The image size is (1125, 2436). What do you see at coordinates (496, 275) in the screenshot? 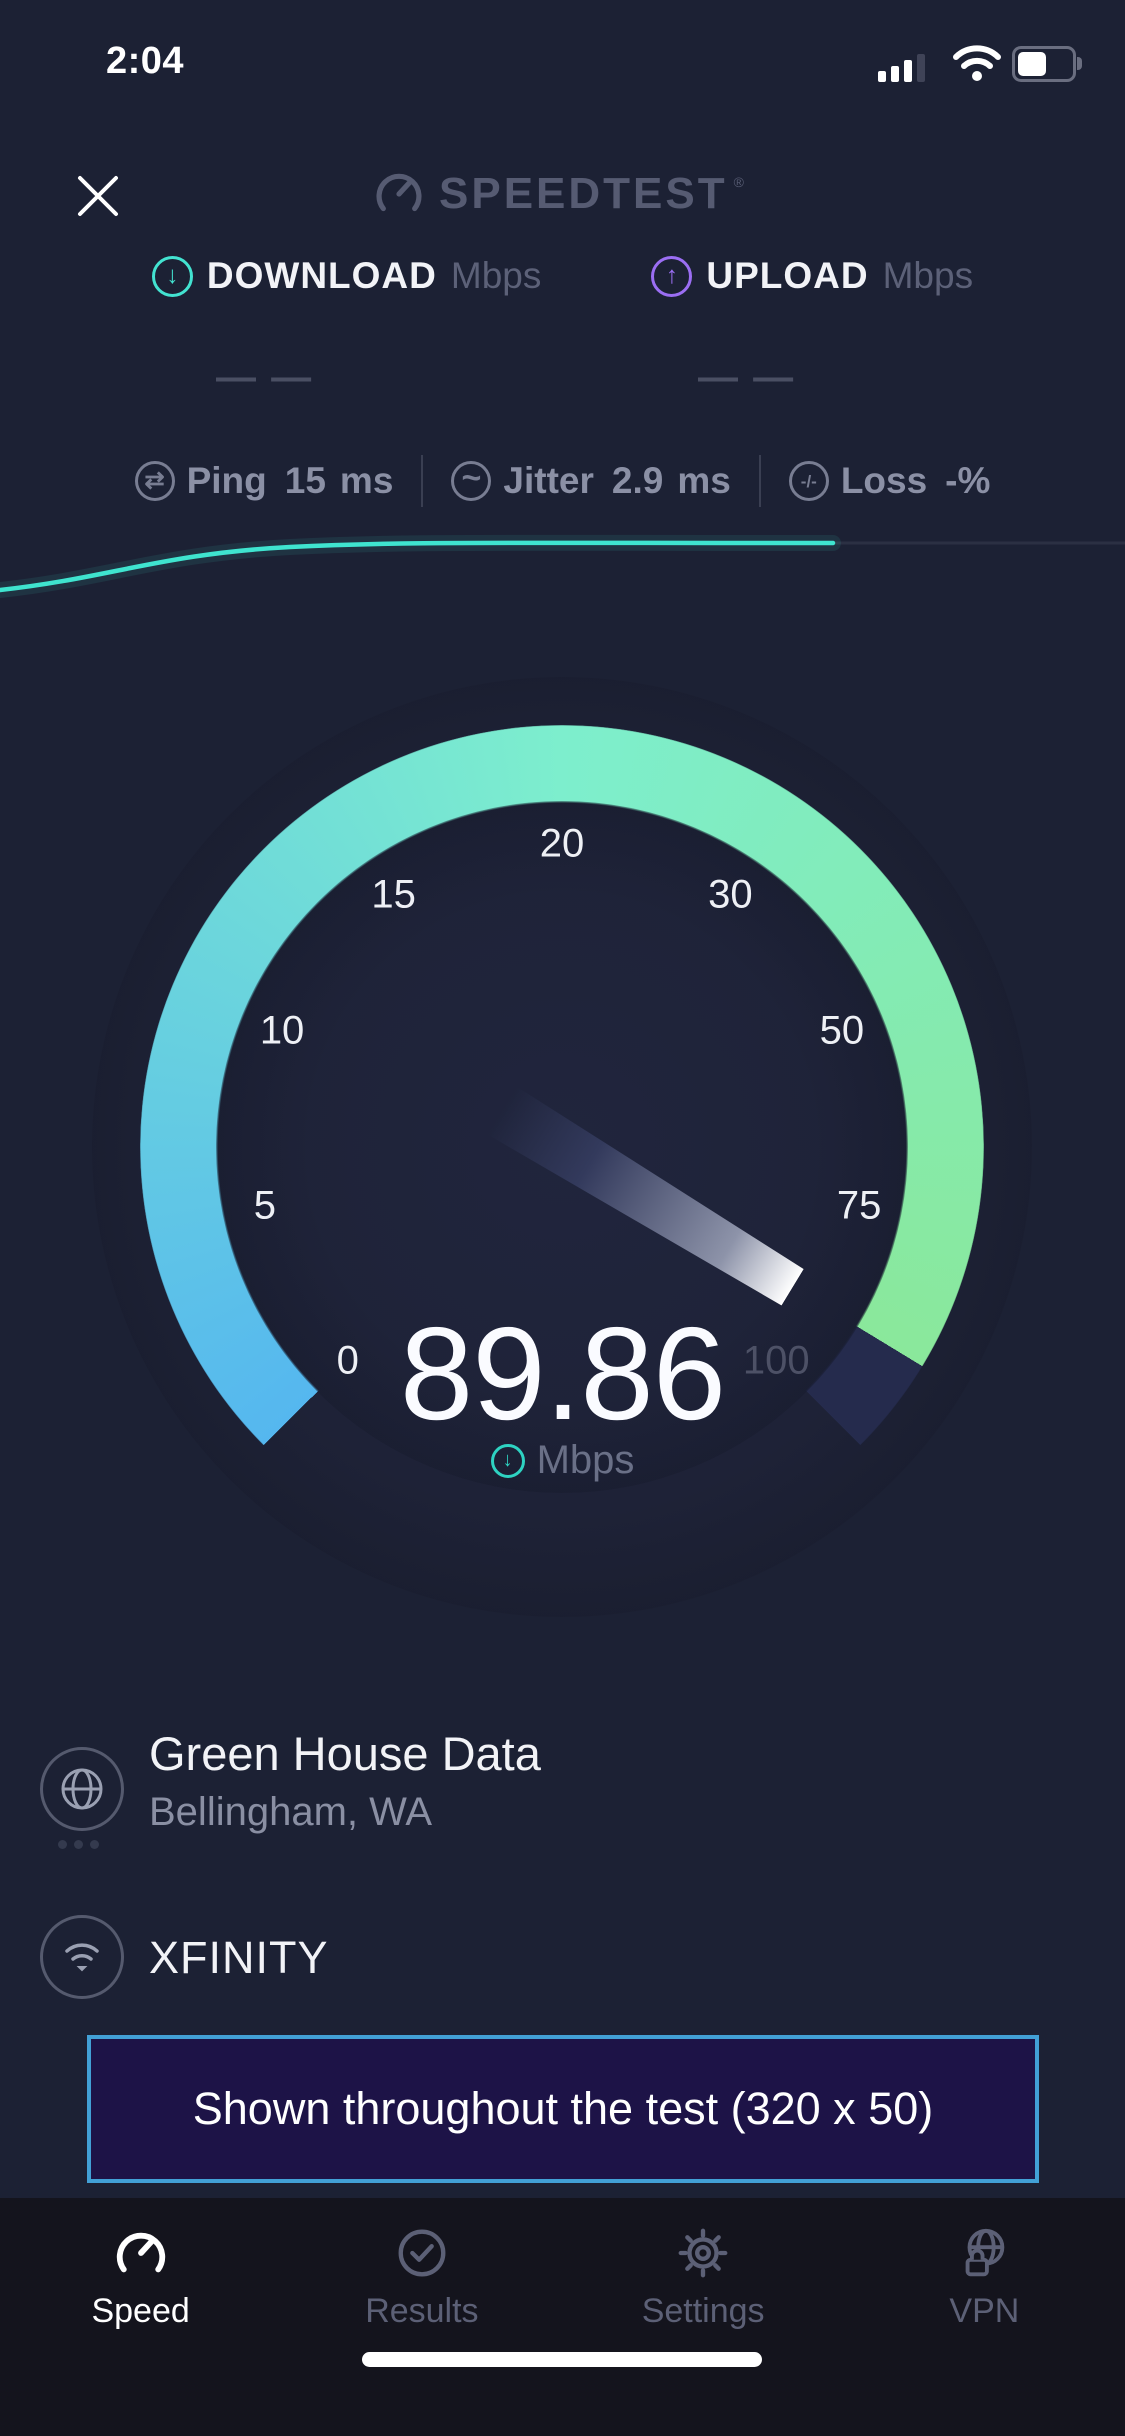
I see `download-unit: Mbps` at bounding box center [496, 275].